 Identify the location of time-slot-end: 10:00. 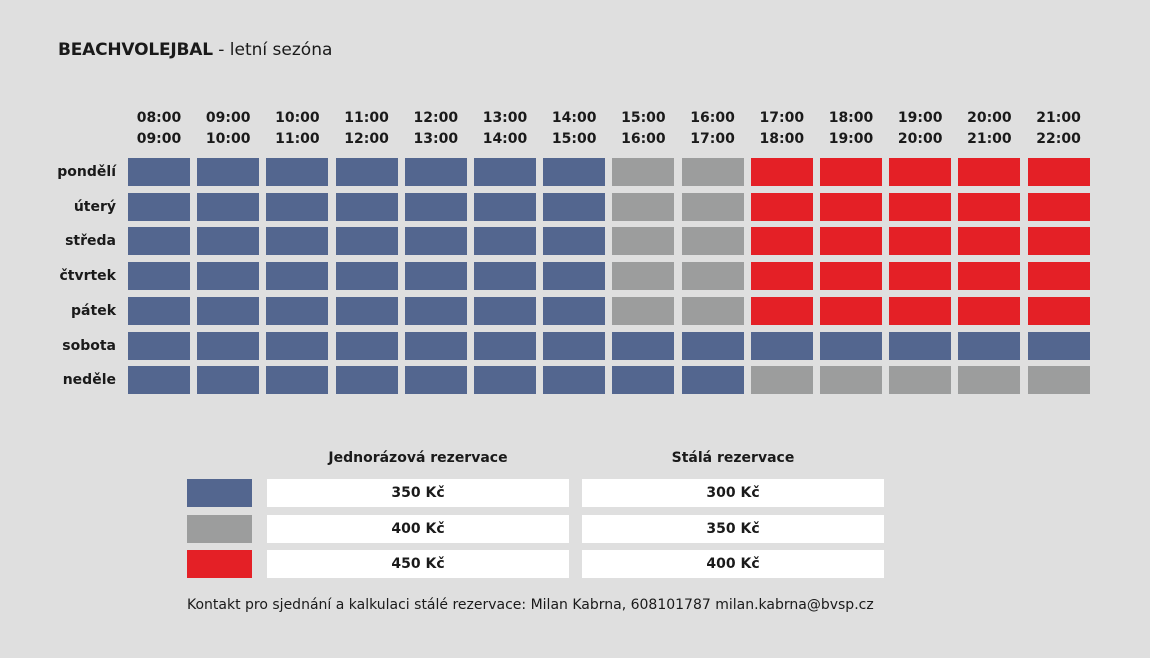
(228, 139).